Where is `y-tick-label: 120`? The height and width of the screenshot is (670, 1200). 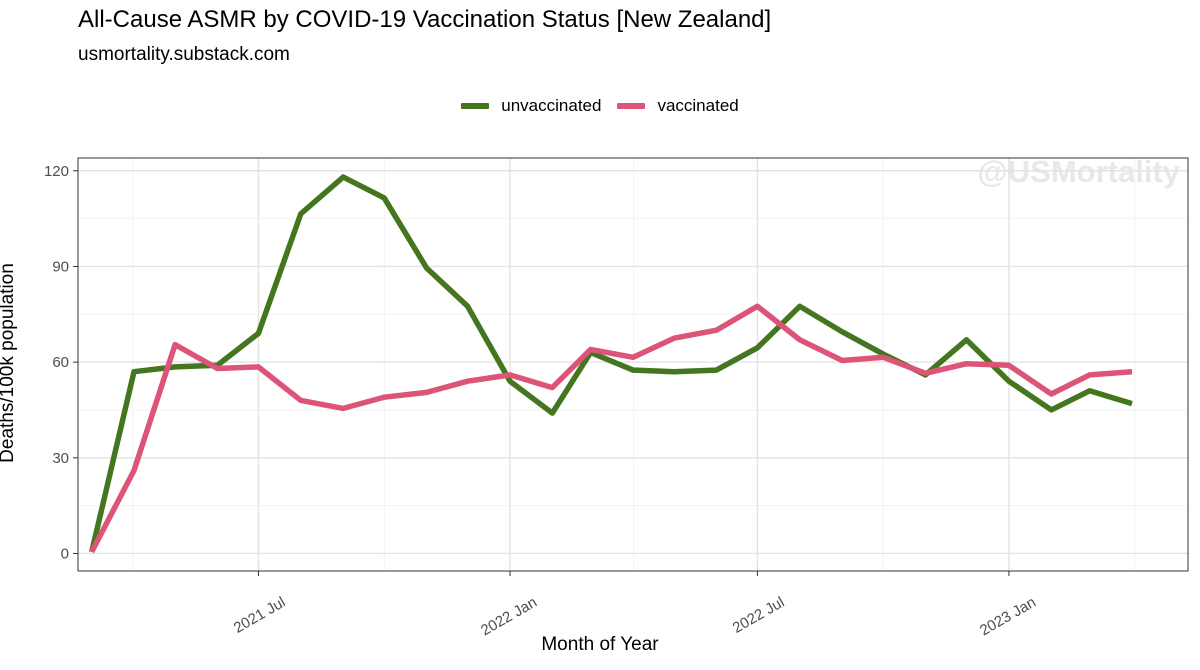 y-tick-label: 120 is located at coordinates (56, 171).